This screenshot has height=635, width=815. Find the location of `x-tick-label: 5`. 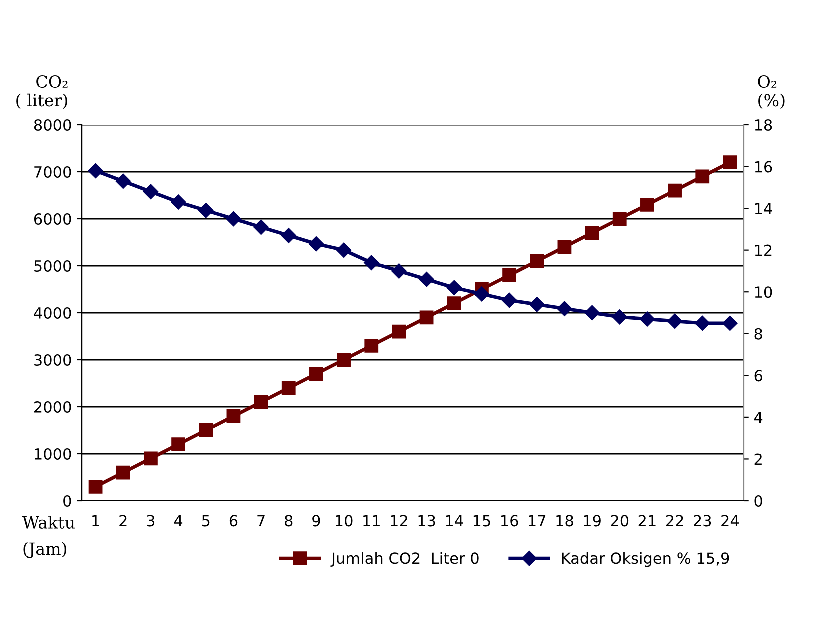

x-tick-label: 5 is located at coordinates (206, 521).